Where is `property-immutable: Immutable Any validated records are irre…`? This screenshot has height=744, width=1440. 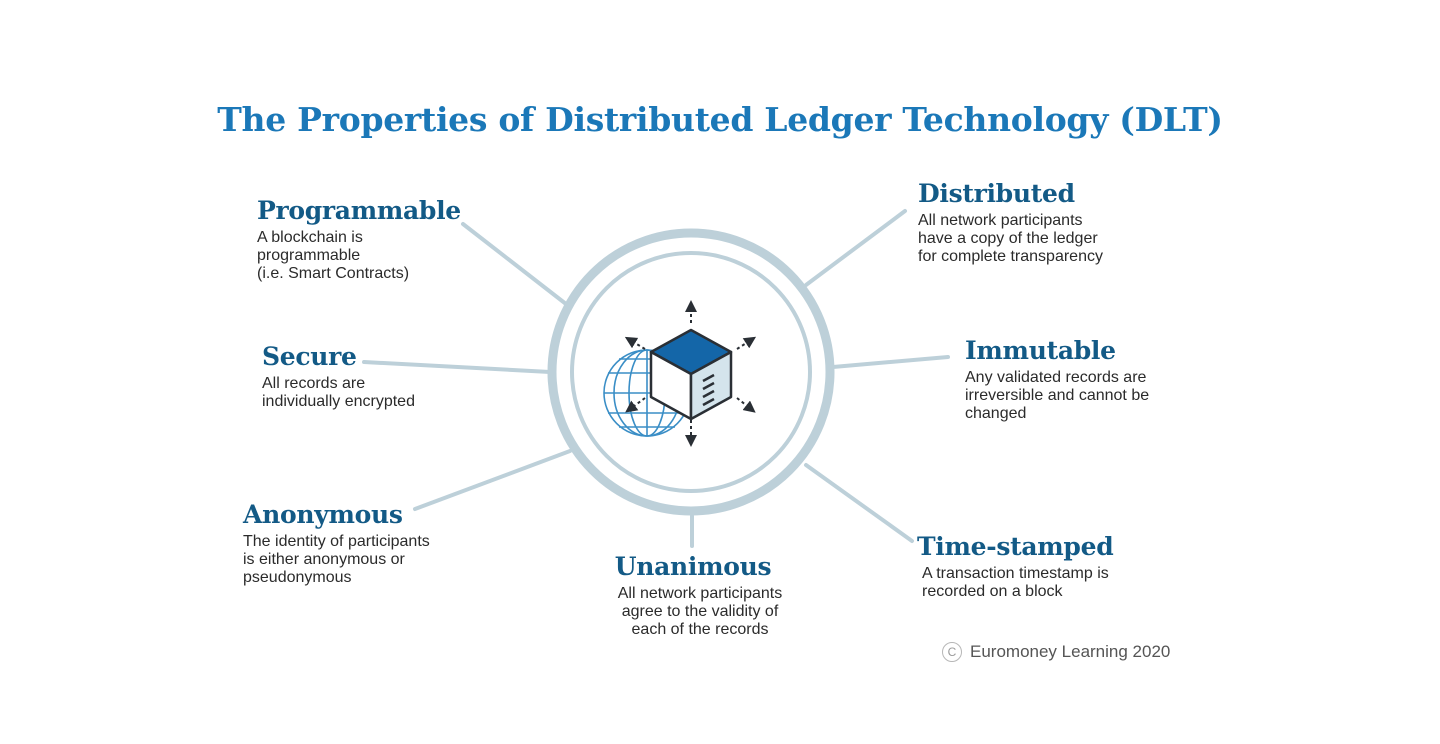 property-immutable: Immutable Any validated records are irre… is located at coordinates (1057, 379).